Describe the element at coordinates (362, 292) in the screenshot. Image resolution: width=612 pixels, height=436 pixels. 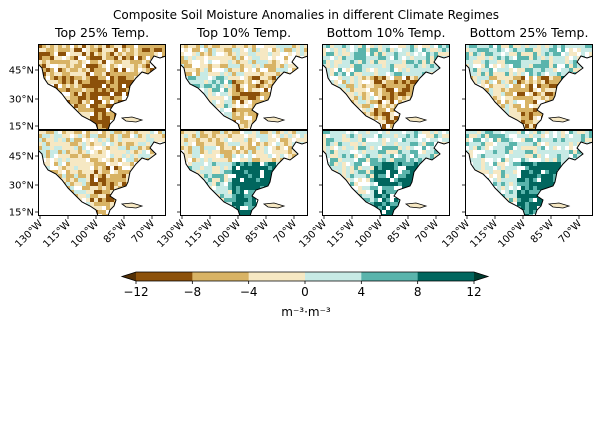
I see `colorbar-tick-label: 4` at that location.